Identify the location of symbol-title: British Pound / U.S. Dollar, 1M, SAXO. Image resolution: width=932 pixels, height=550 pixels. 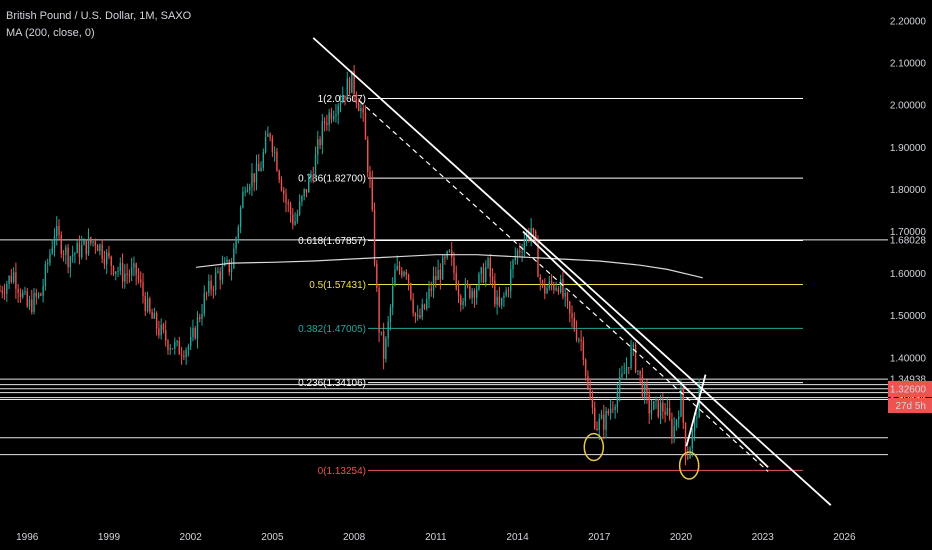
(99, 16).